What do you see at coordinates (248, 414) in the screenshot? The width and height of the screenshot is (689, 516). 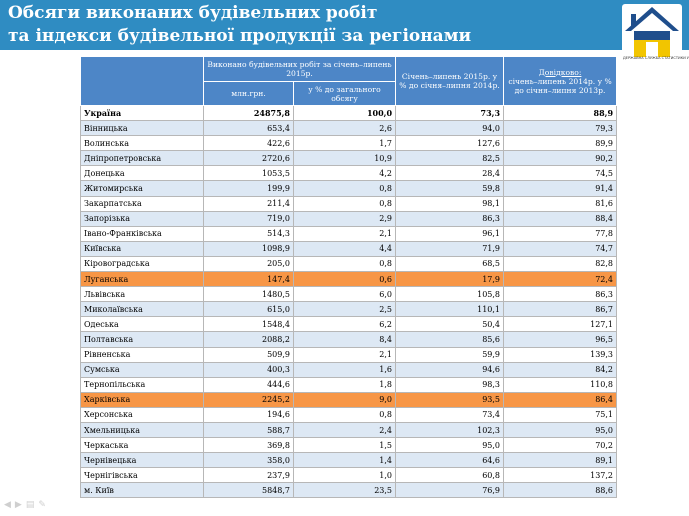 I see `cell-mln: 194,6` at bounding box center [248, 414].